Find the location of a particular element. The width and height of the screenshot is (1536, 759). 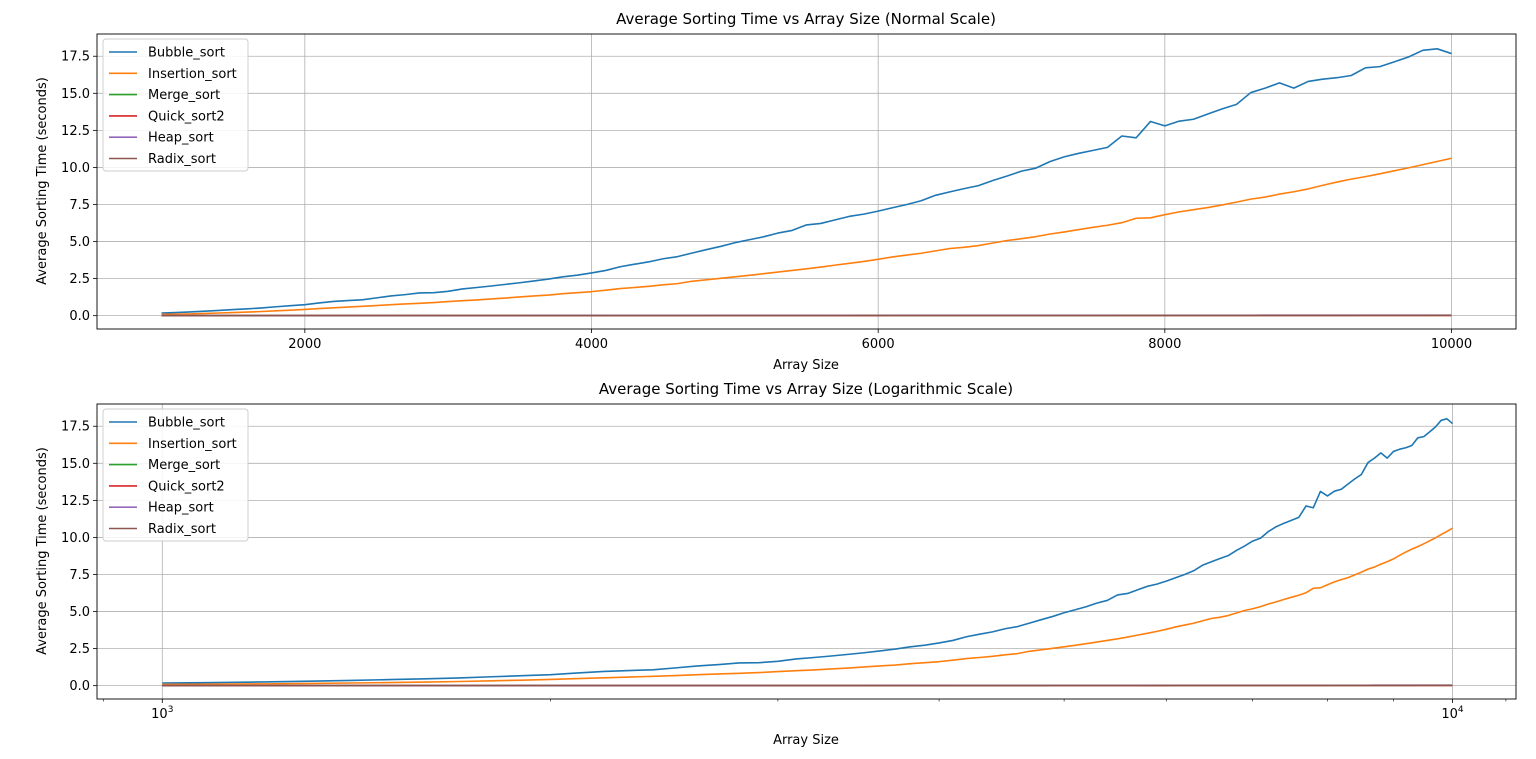

x-tick-label: 10⁴ is located at coordinates (1452, 713).